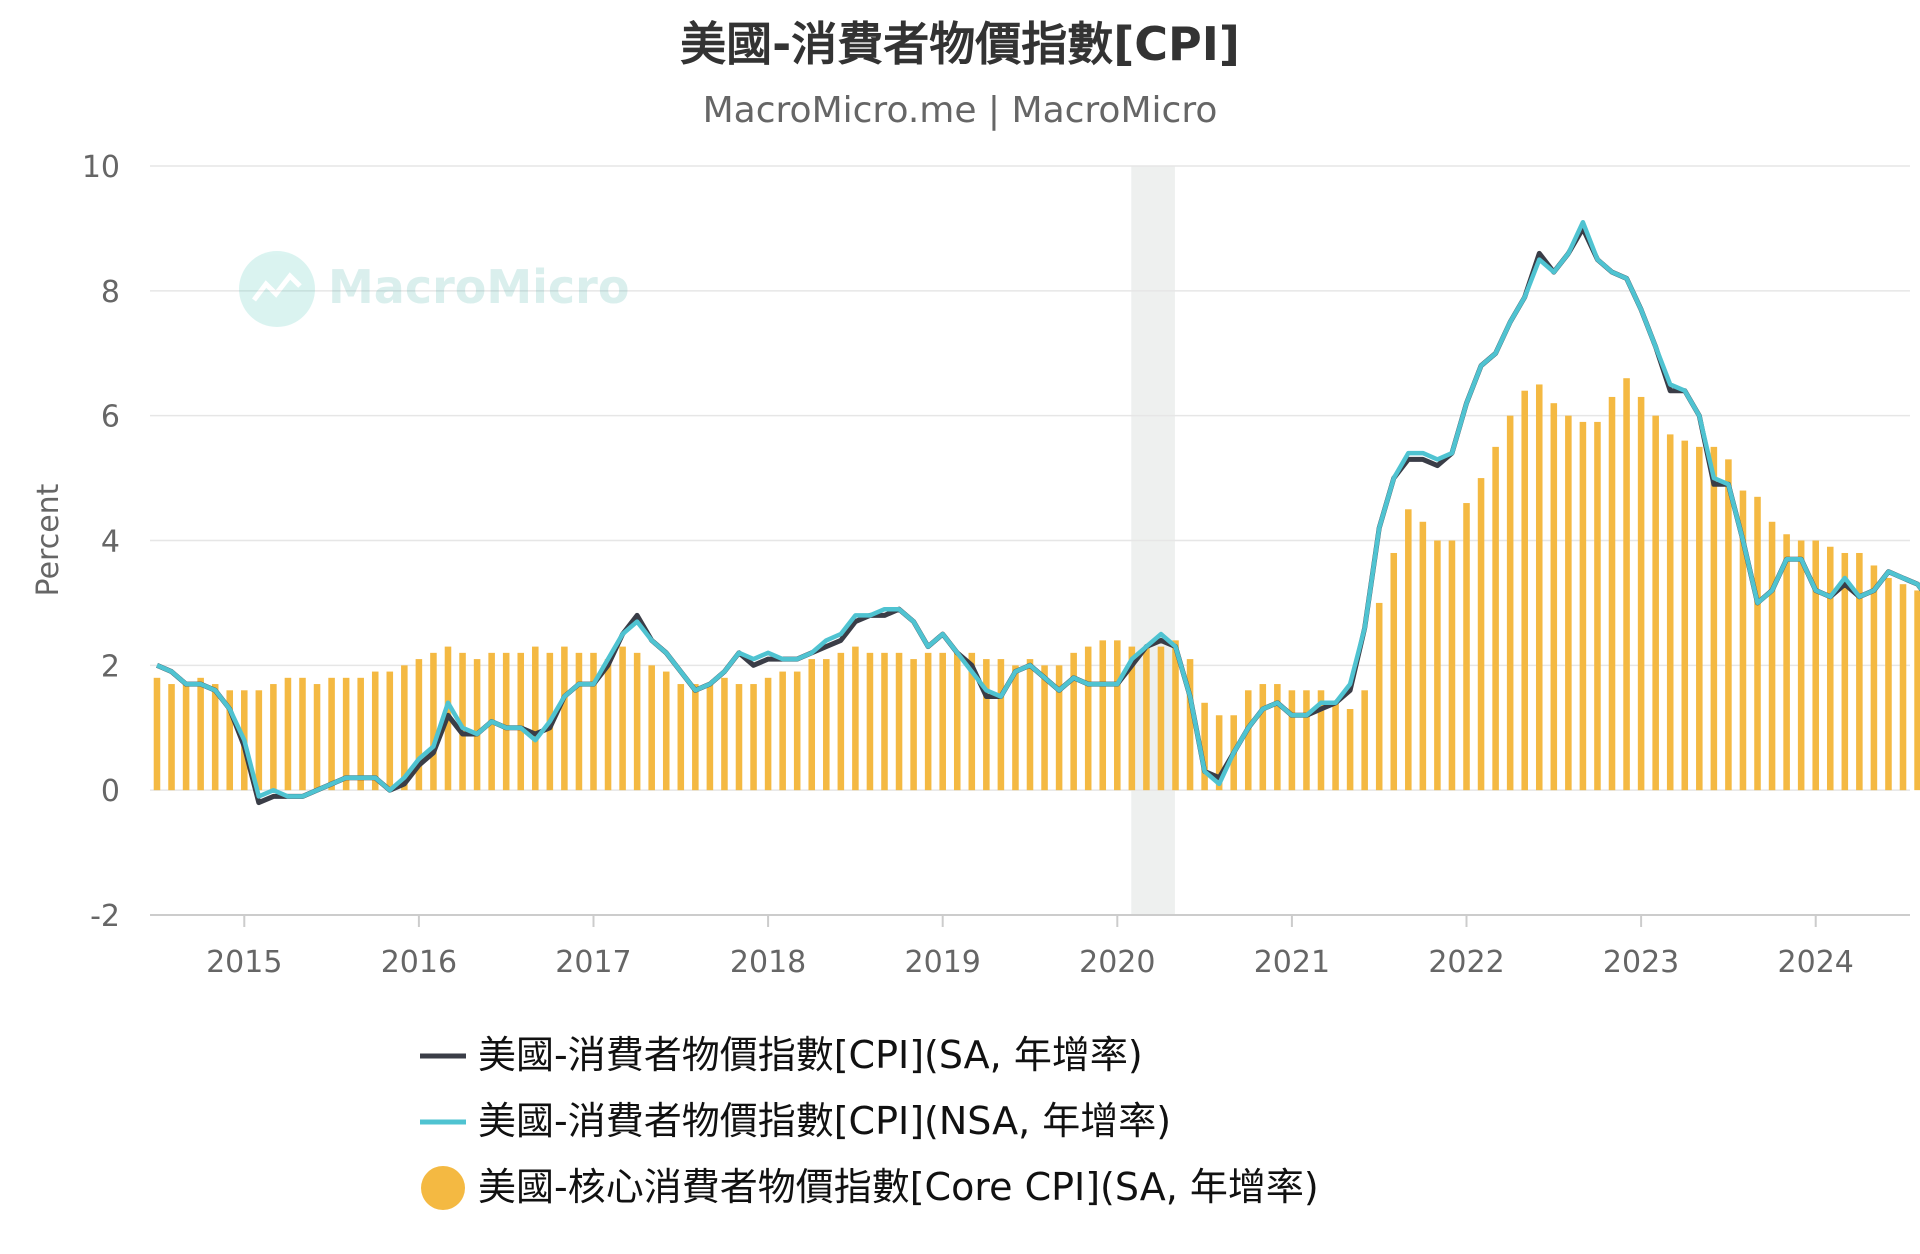 The height and width of the screenshot is (1254, 1920). I want to click on x-tick-label: 2023, so click(1641, 962).